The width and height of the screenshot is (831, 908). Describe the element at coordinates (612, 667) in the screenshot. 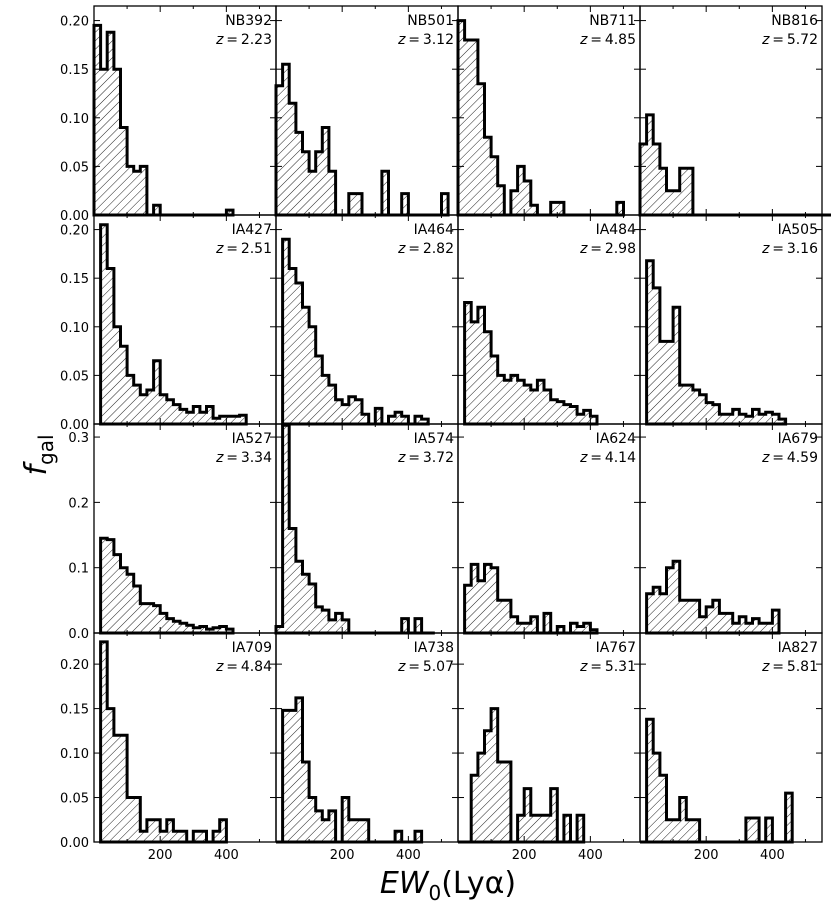

I see `redshift-value: = 5.31` at that location.